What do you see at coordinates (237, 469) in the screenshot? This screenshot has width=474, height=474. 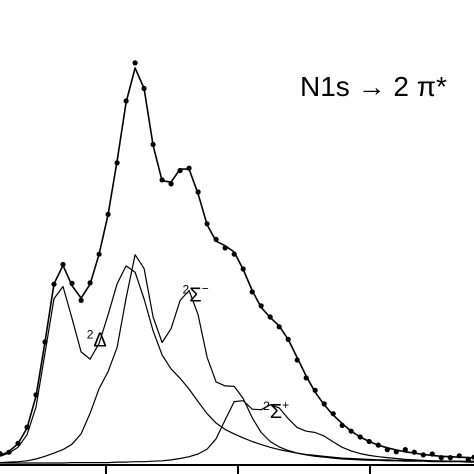 I see `x-axis` at bounding box center [237, 469].